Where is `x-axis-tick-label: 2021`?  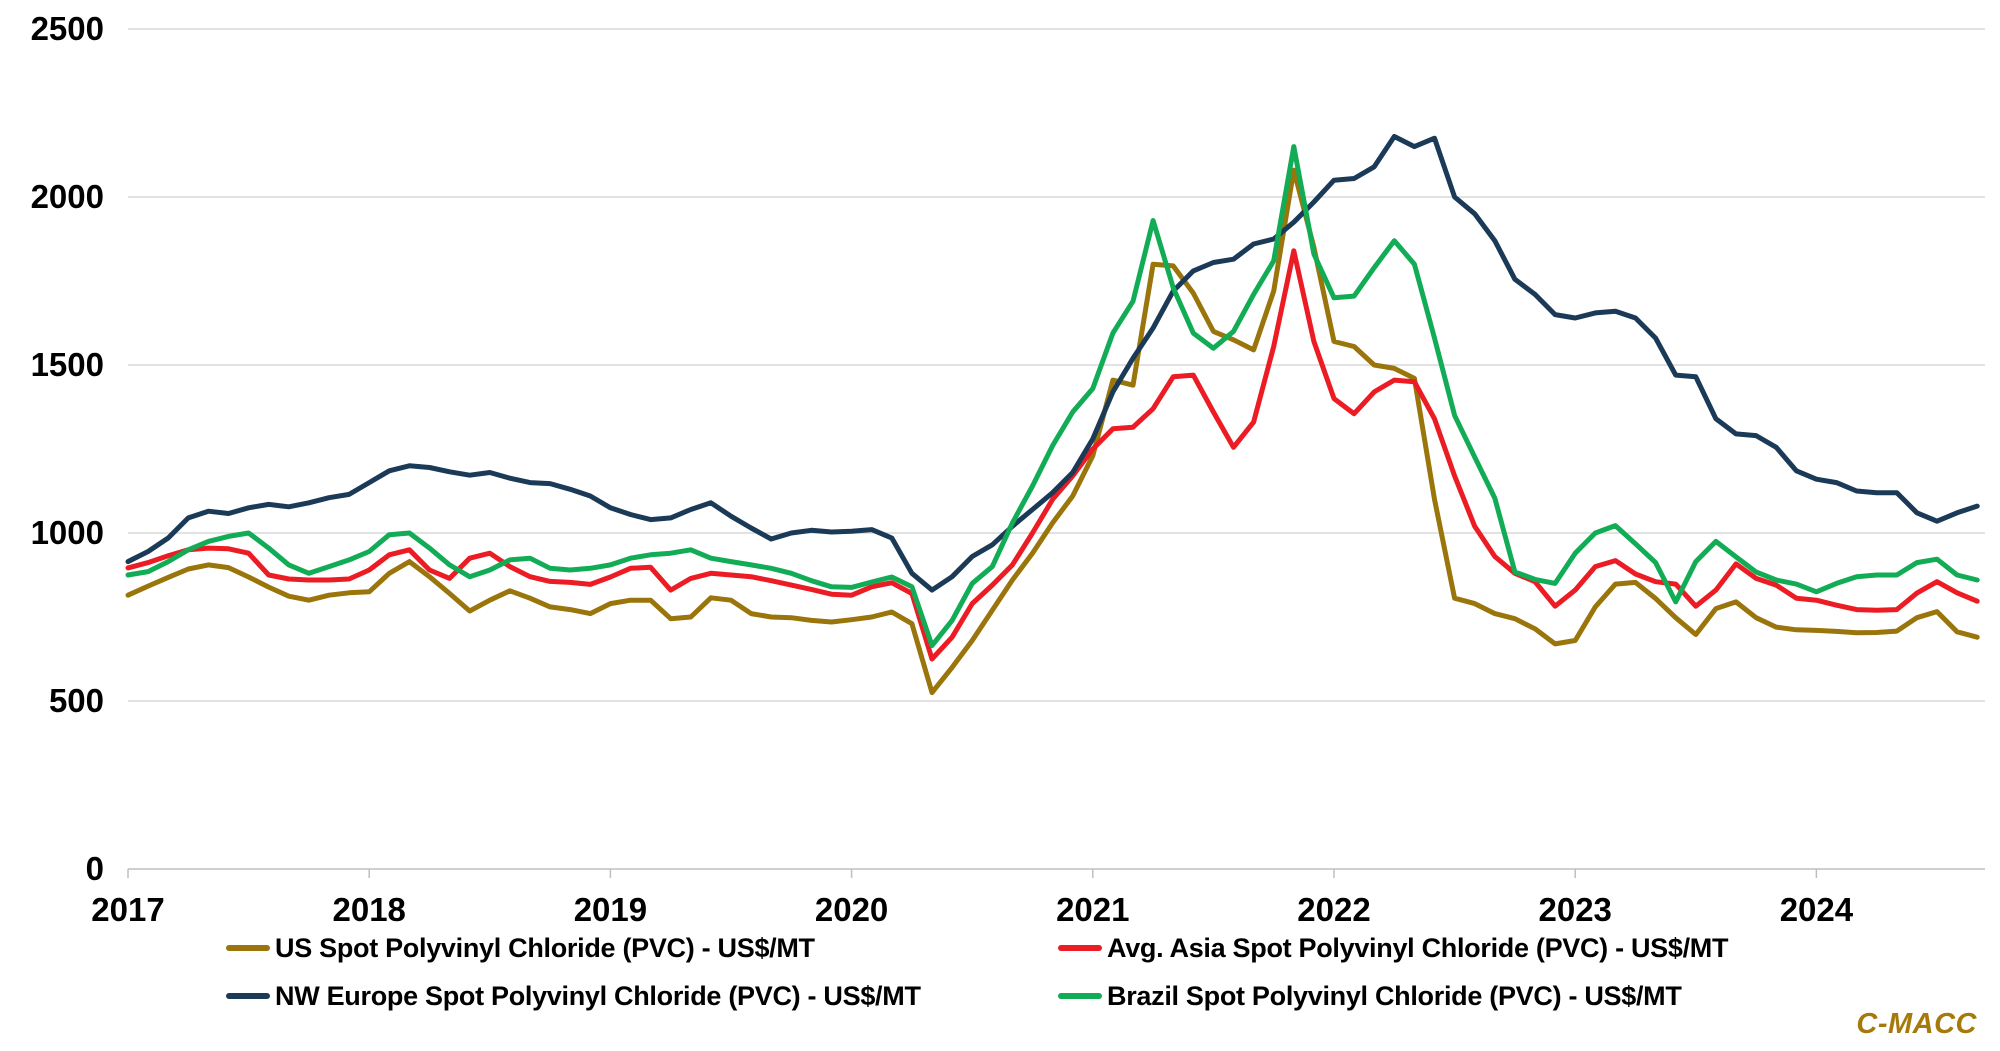
x-axis-tick-label: 2021 is located at coordinates (1092, 909).